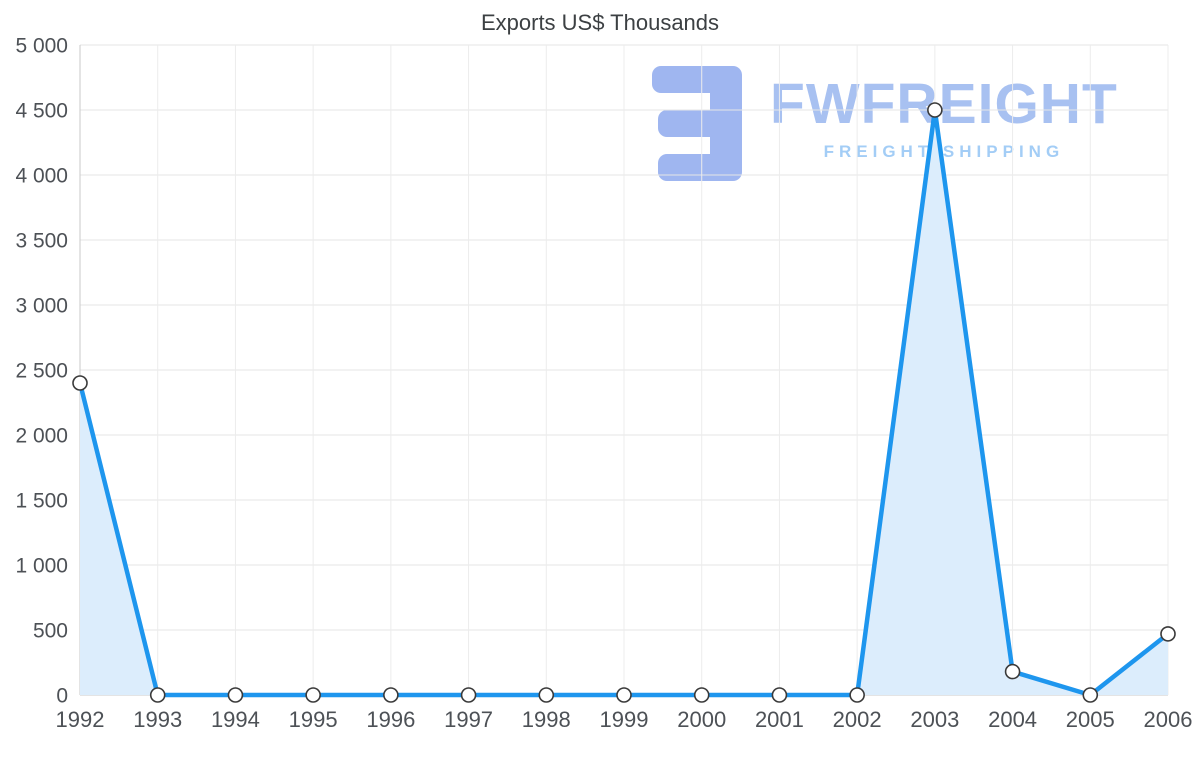 This screenshot has height=763, width=1200. Describe the element at coordinates (157, 719) in the screenshot. I see `x-tick-label: 1993` at that location.